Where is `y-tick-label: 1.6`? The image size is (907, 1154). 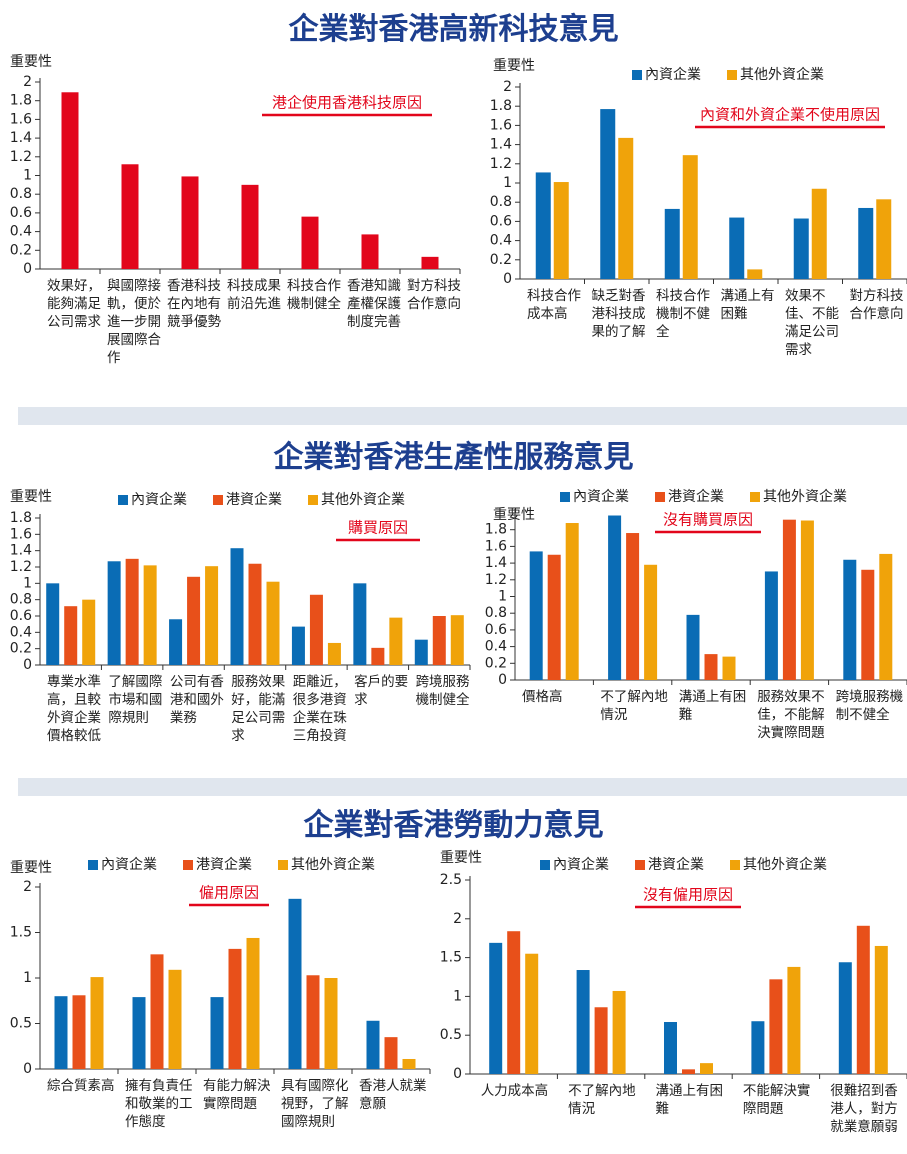 y-tick-label: 1.6 is located at coordinates (21, 534).